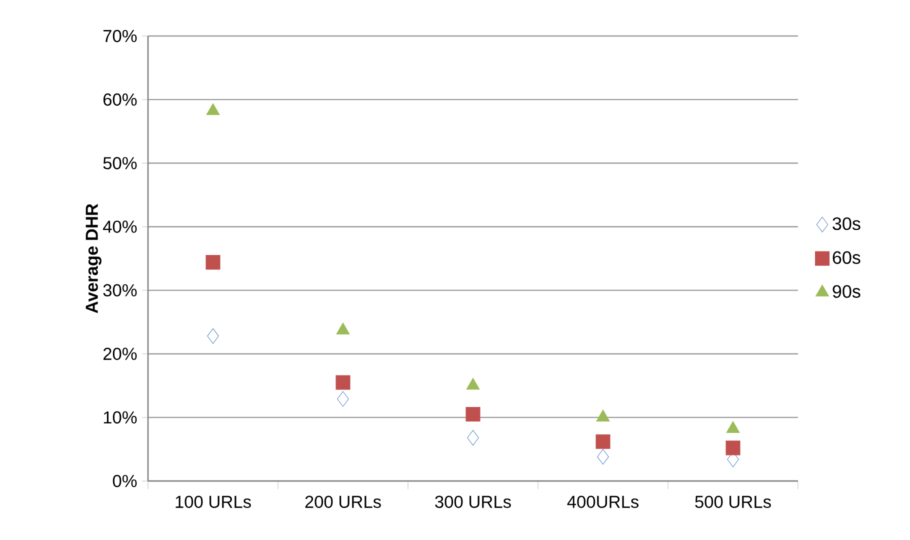 The height and width of the screenshot is (540, 910). What do you see at coordinates (94, 259) in the screenshot?
I see `y-axis-title: Average DHR` at bounding box center [94, 259].